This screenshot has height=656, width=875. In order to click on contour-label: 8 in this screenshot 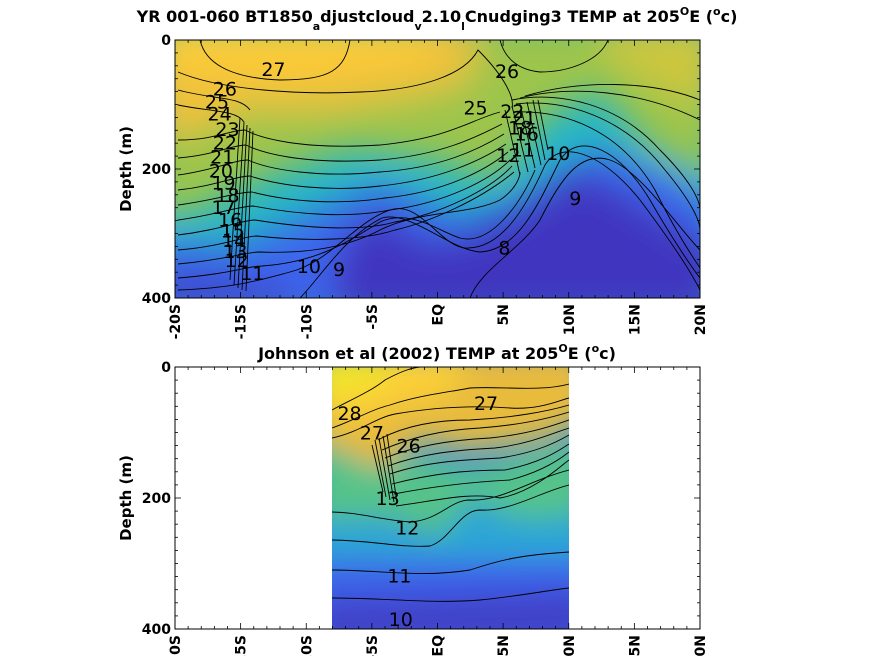, I will do `click(504, 249)`.